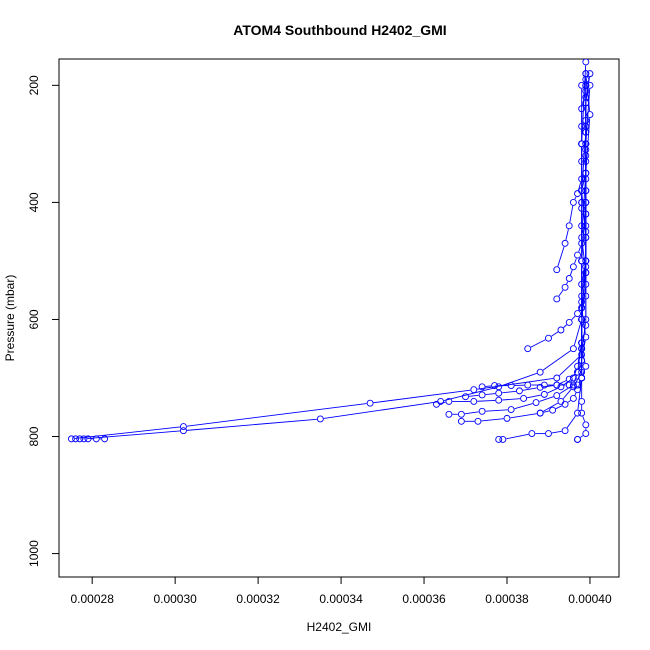  Describe the element at coordinates (34, 85) in the screenshot. I see `y-tick-label: 200` at that location.